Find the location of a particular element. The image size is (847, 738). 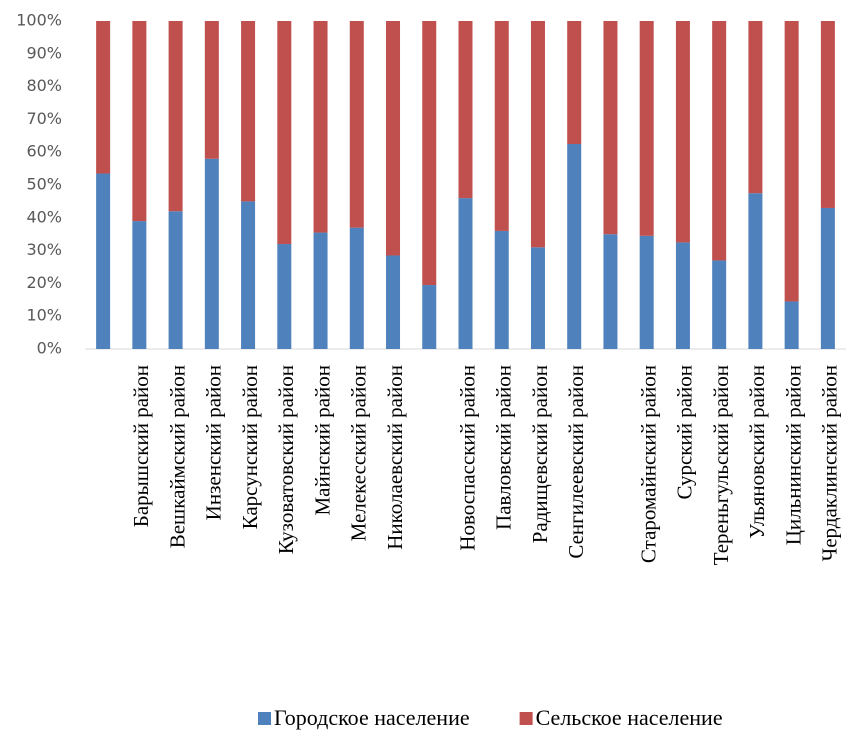

y-tick-label: 60% is located at coordinates (44, 151).